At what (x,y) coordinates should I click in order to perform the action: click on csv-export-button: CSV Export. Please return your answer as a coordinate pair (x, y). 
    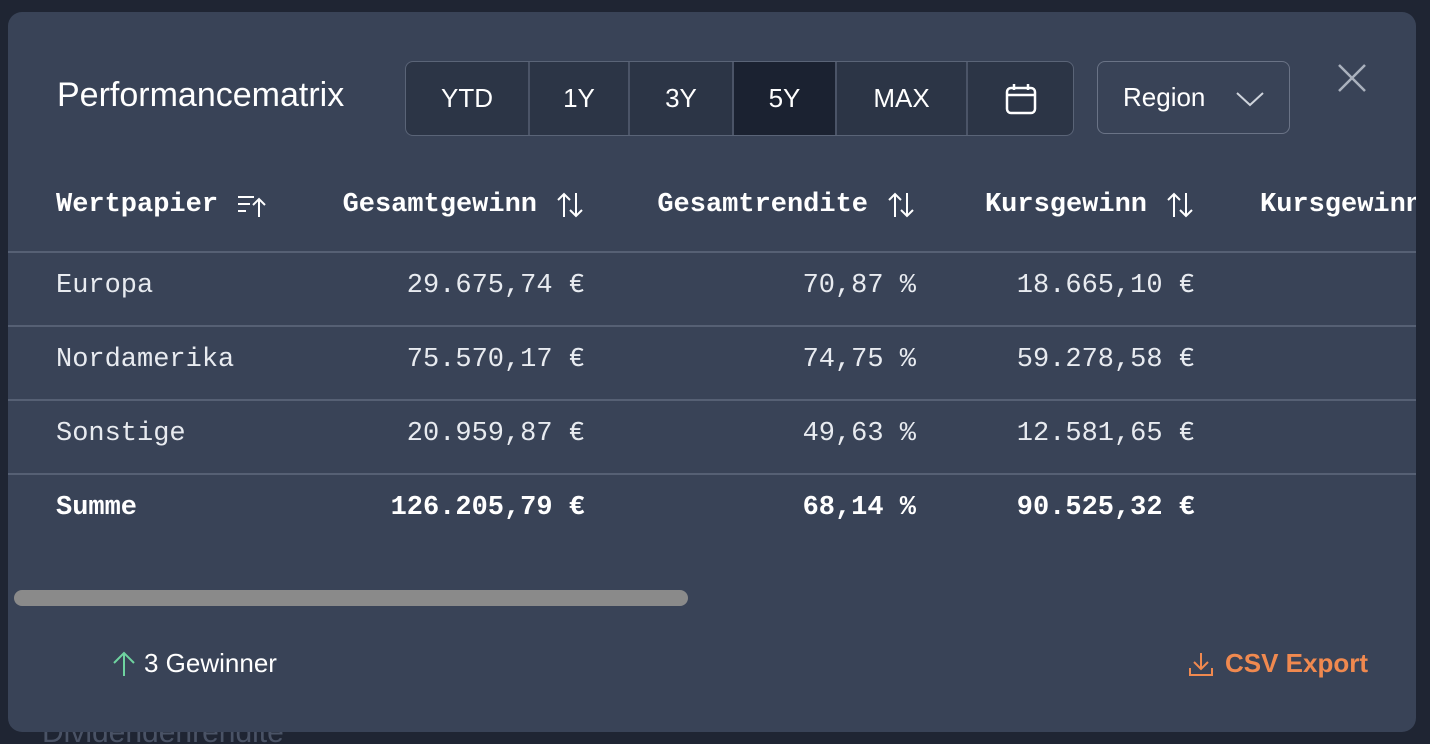
    Looking at the image, I should click on (1277, 663).